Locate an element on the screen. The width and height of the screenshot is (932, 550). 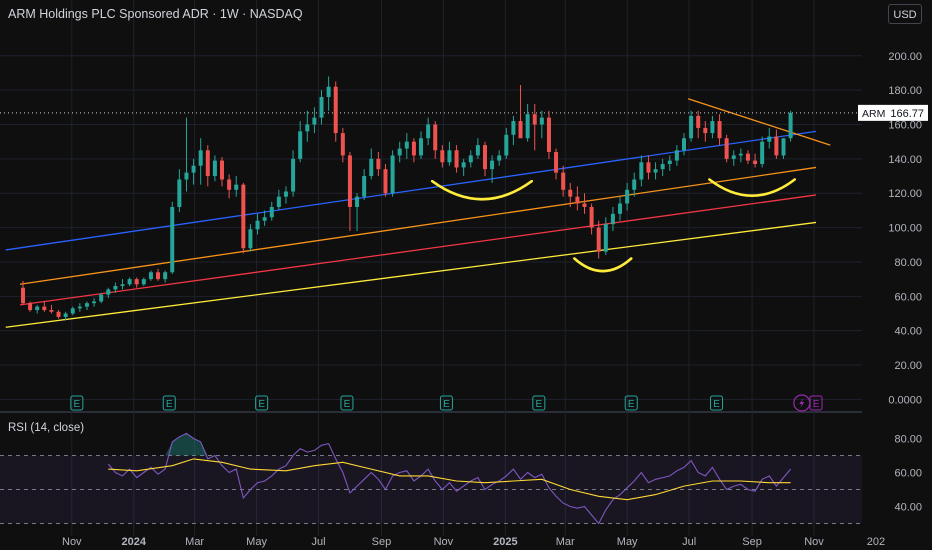
currency-button: USD is located at coordinates (905, 14).